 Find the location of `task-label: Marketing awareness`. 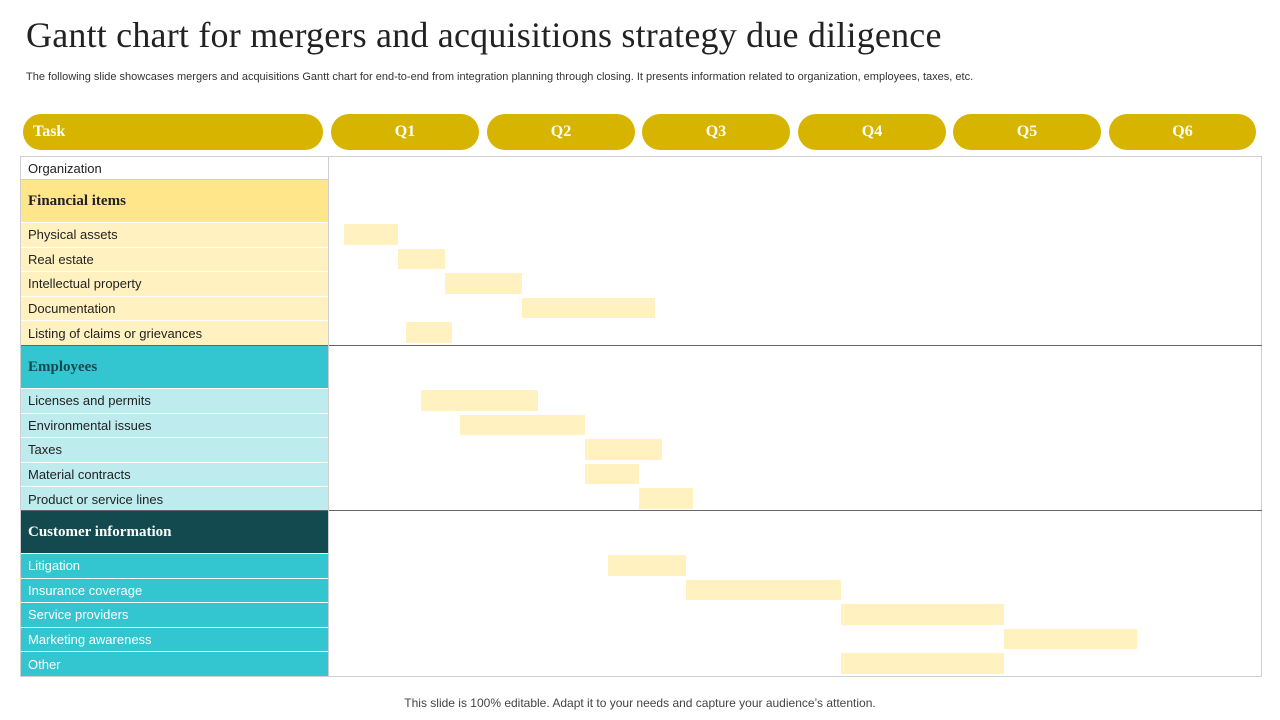

task-label: Marketing awareness is located at coordinates (174, 639).